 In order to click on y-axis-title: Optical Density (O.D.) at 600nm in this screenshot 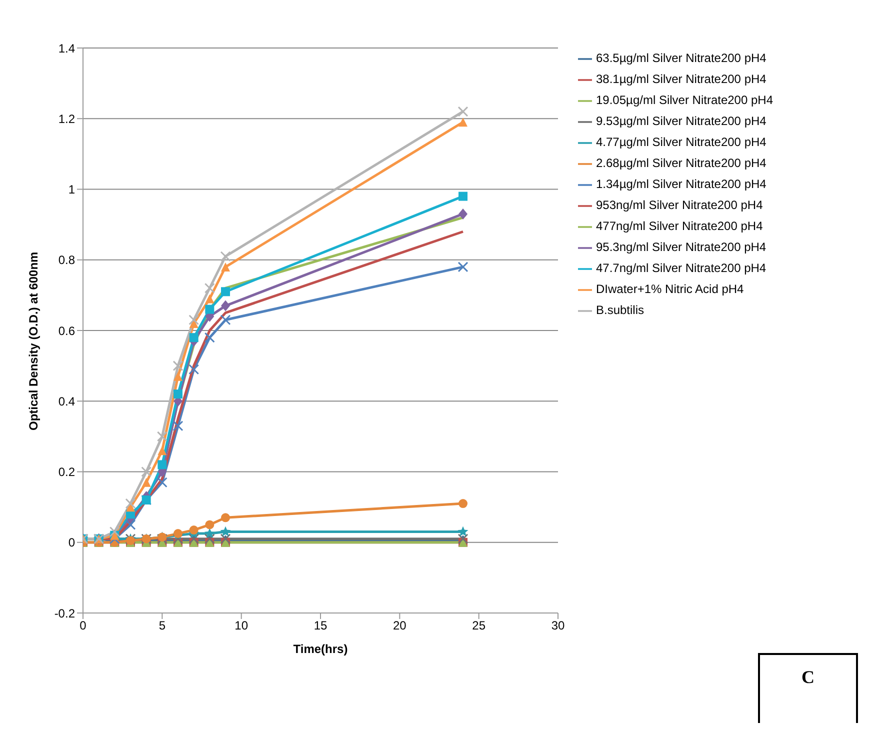, I will do `click(33, 341)`.